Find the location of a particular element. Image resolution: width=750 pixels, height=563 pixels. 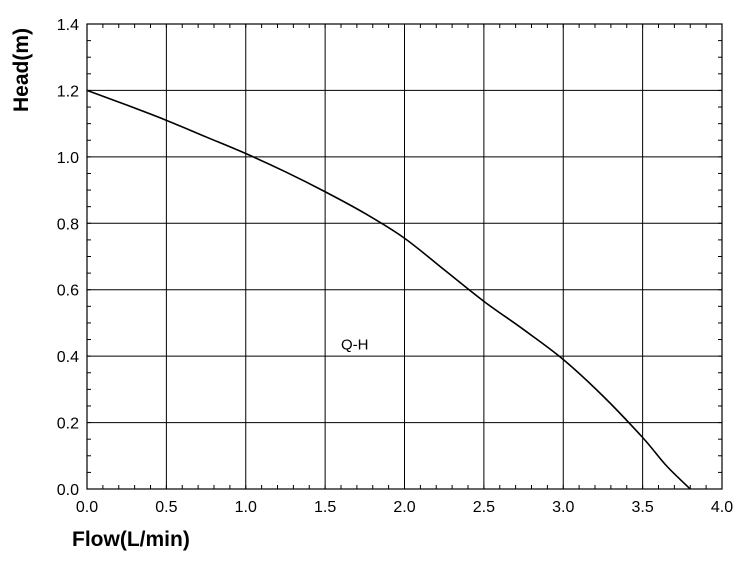

y-tick-label: 0.2 is located at coordinates (68, 424).